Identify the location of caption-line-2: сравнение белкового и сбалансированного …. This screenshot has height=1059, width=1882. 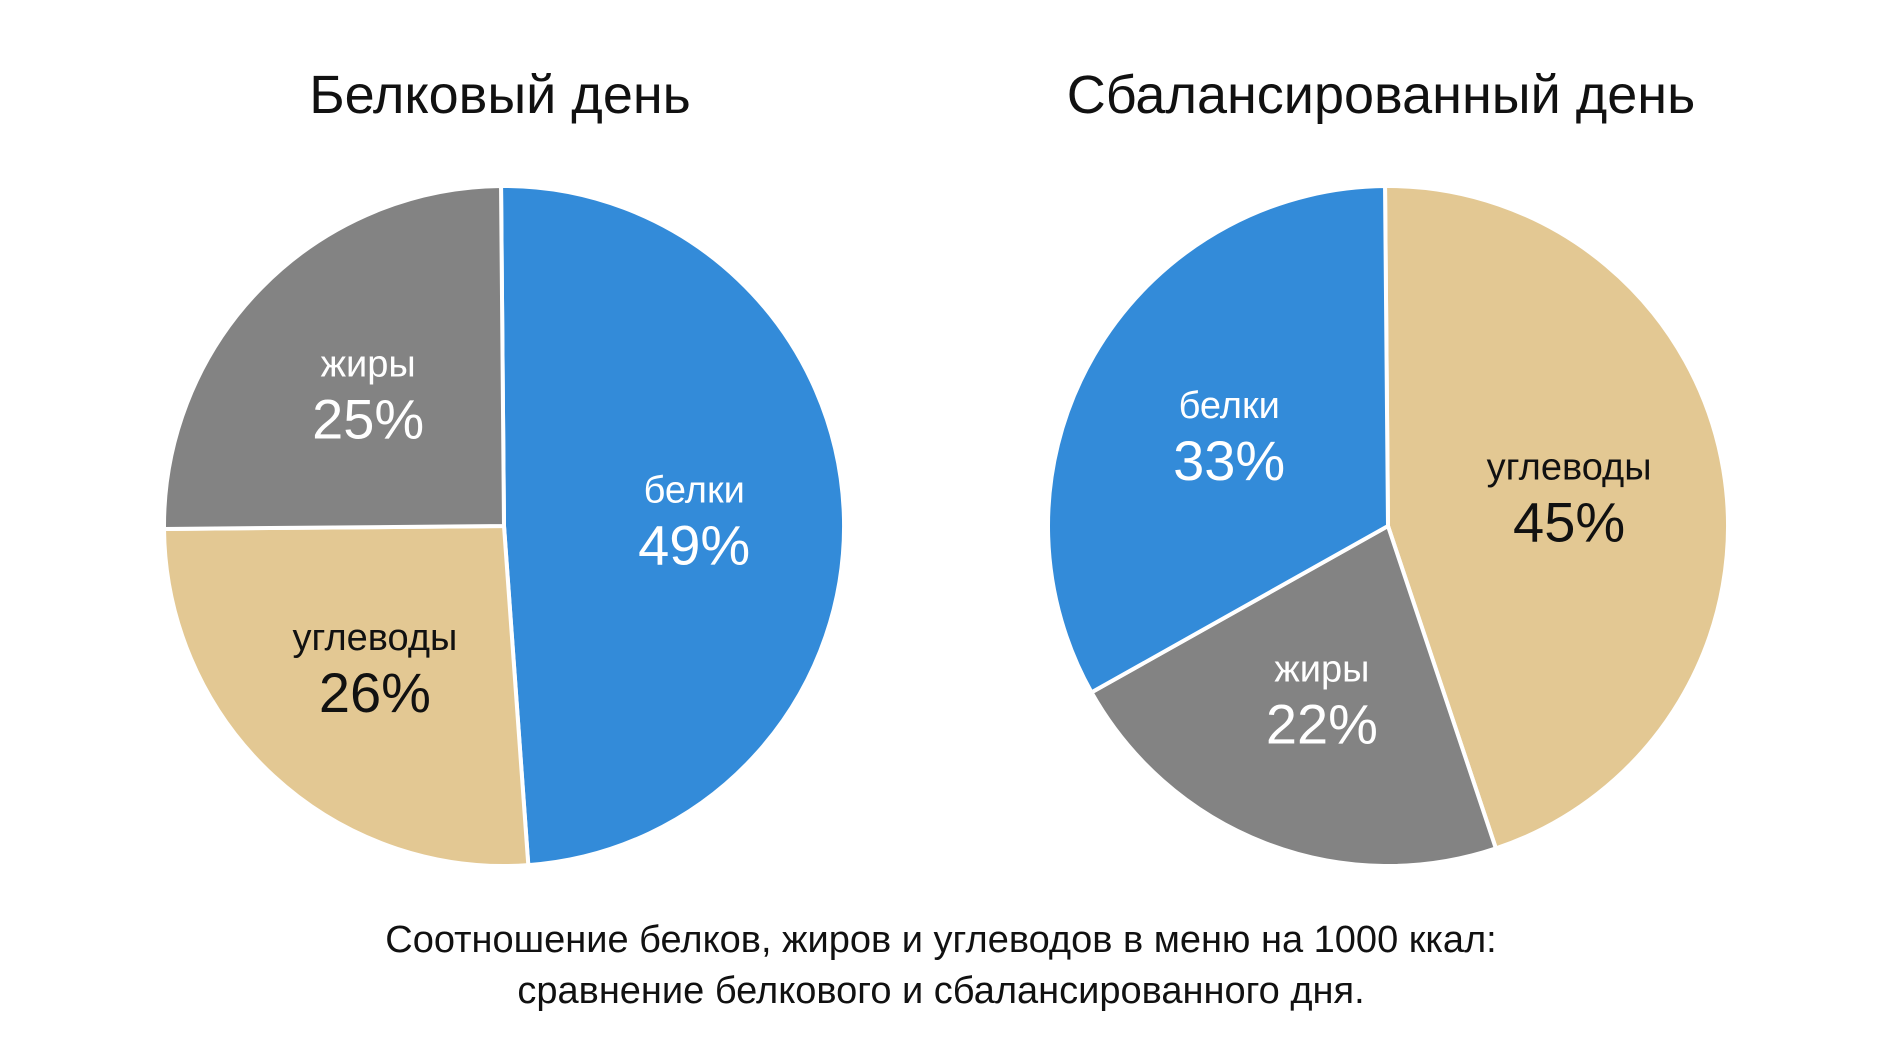
(941, 991).